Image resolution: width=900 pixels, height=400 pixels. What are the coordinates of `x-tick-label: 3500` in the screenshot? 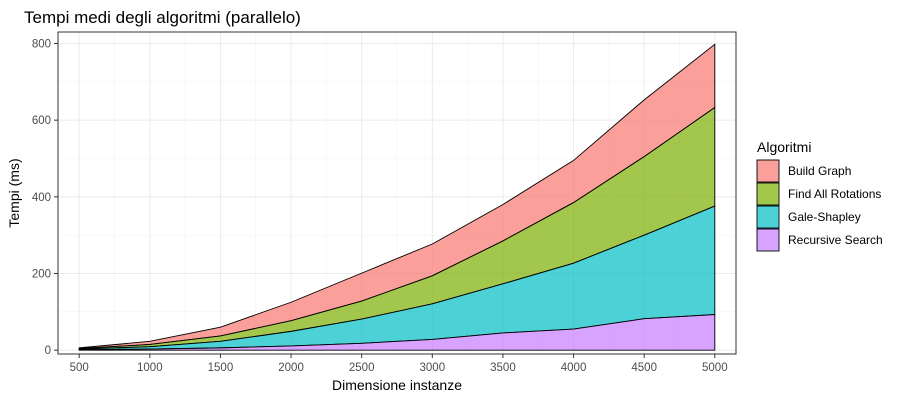 It's located at (503, 368).